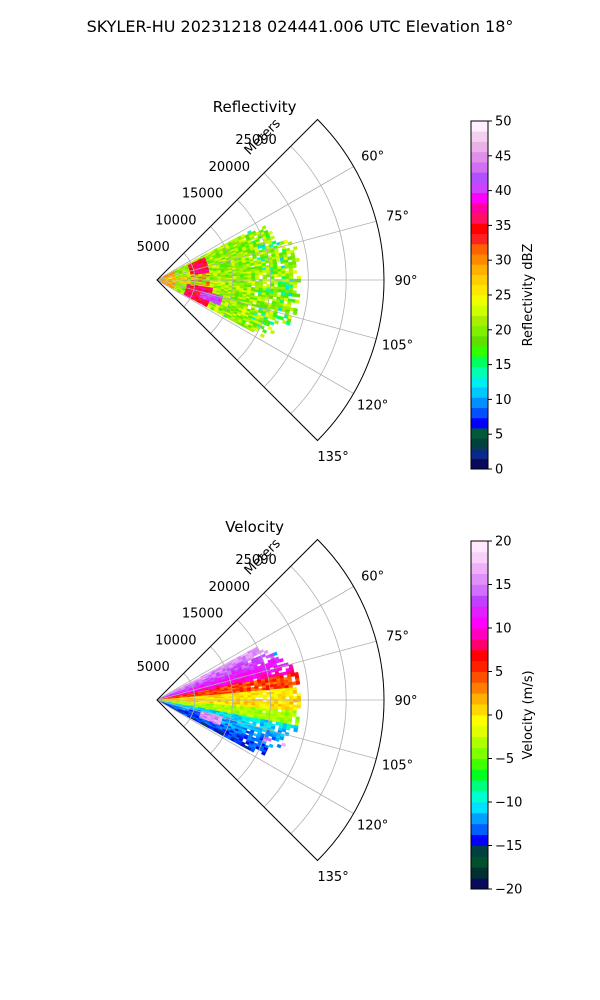 The height and width of the screenshot is (1000, 600). Describe the element at coordinates (499, 470) in the screenshot. I see `colorbar-tick-label: 0` at that location.